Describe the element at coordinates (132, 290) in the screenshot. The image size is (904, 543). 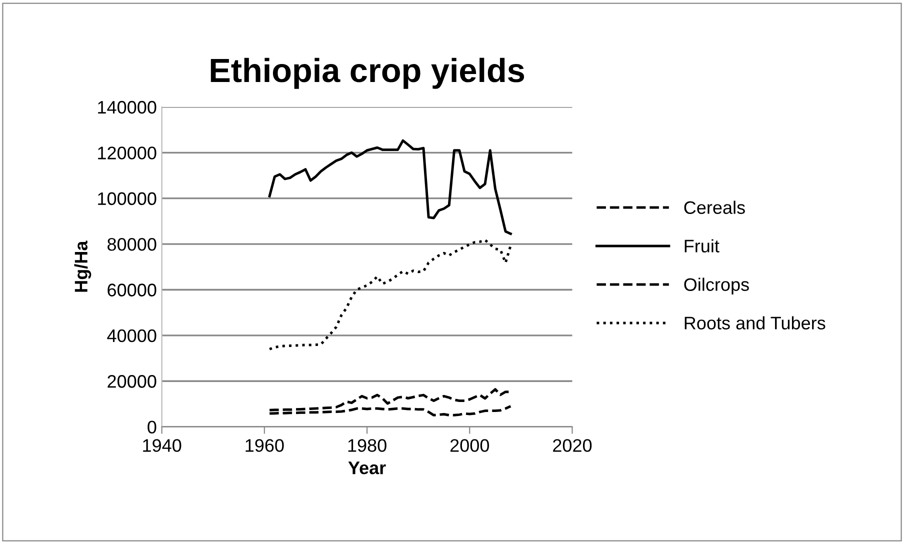
I see `y-tick-label: 60000` at that location.